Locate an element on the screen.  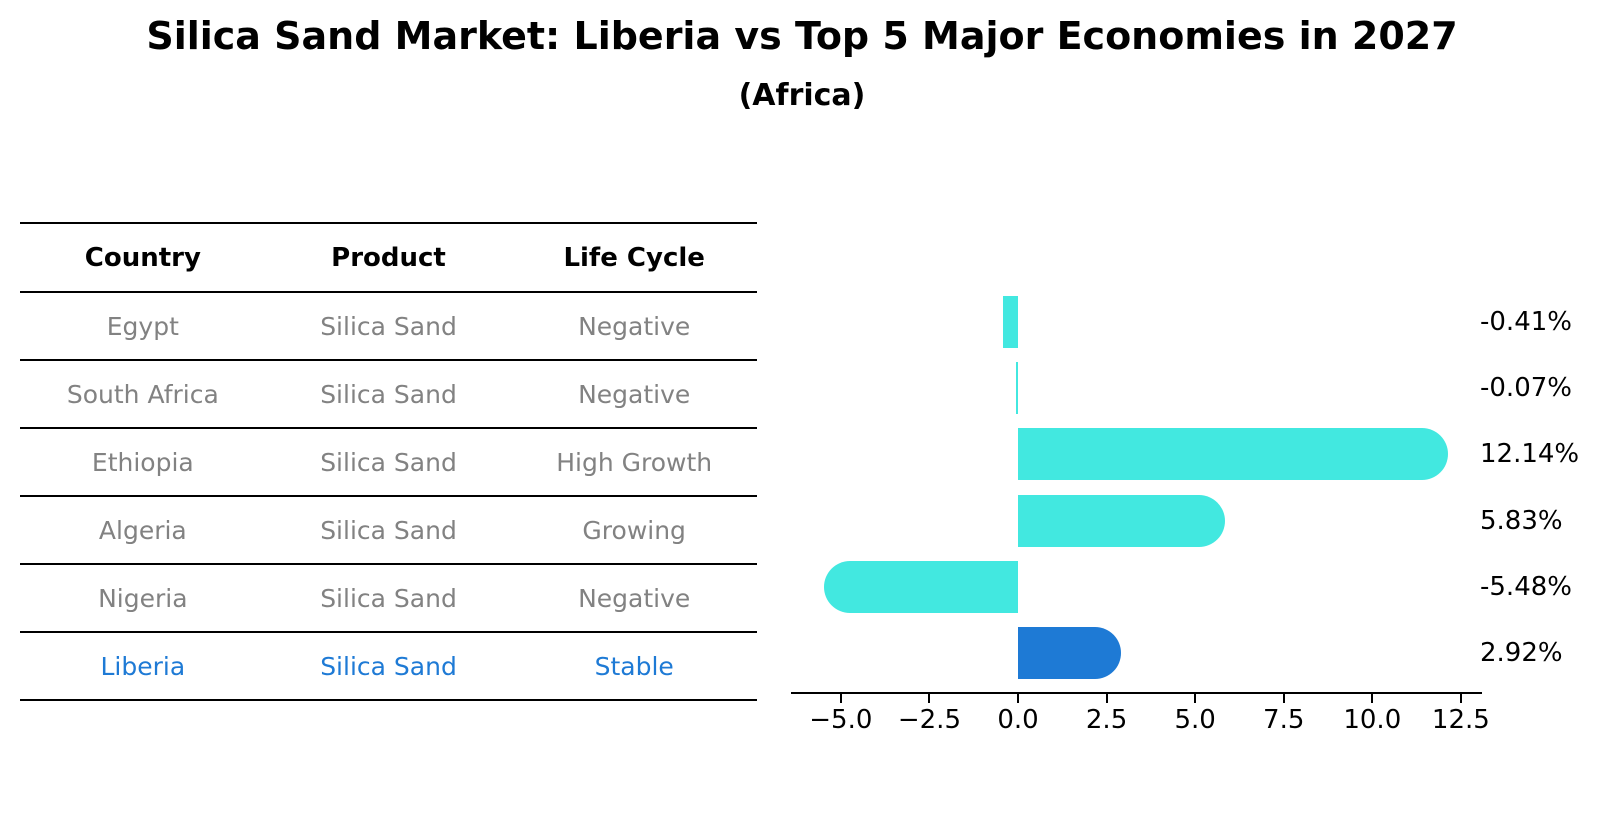
x-axis-line is located at coordinates (1136, 693).